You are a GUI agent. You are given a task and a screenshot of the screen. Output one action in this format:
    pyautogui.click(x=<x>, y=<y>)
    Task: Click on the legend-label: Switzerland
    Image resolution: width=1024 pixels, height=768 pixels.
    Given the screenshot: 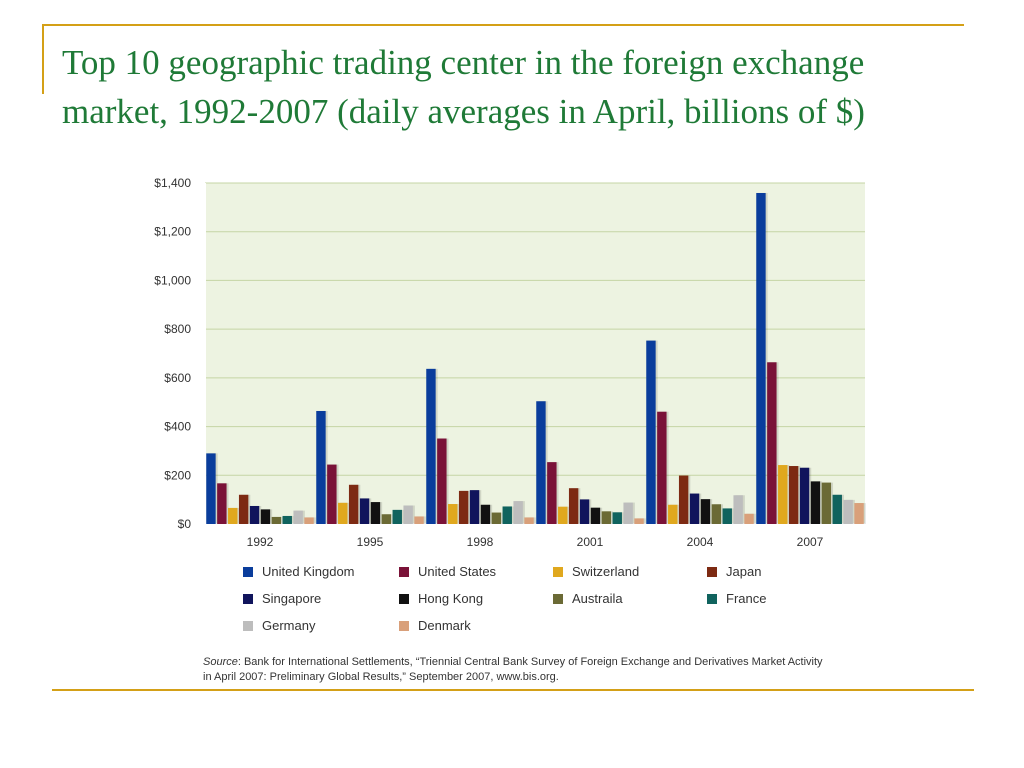 What is the action you would take?
    pyautogui.click(x=606, y=571)
    